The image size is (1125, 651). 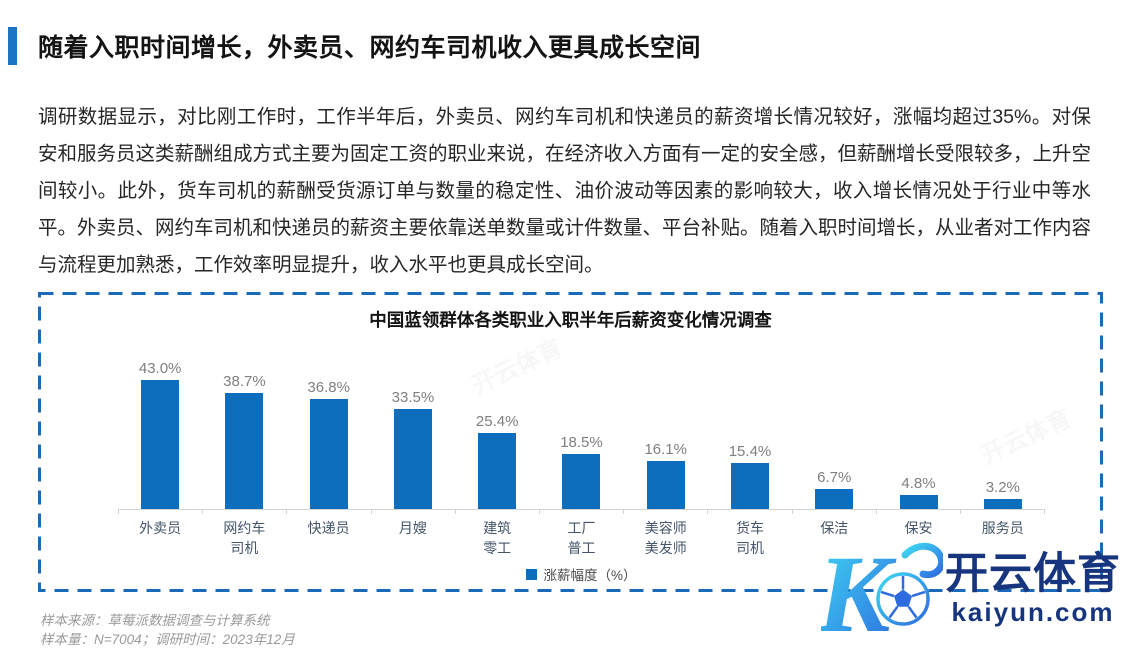 What do you see at coordinates (1033, 574) in the screenshot?
I see `brand-name: 开云体育` at bounding box center [1033, 574].